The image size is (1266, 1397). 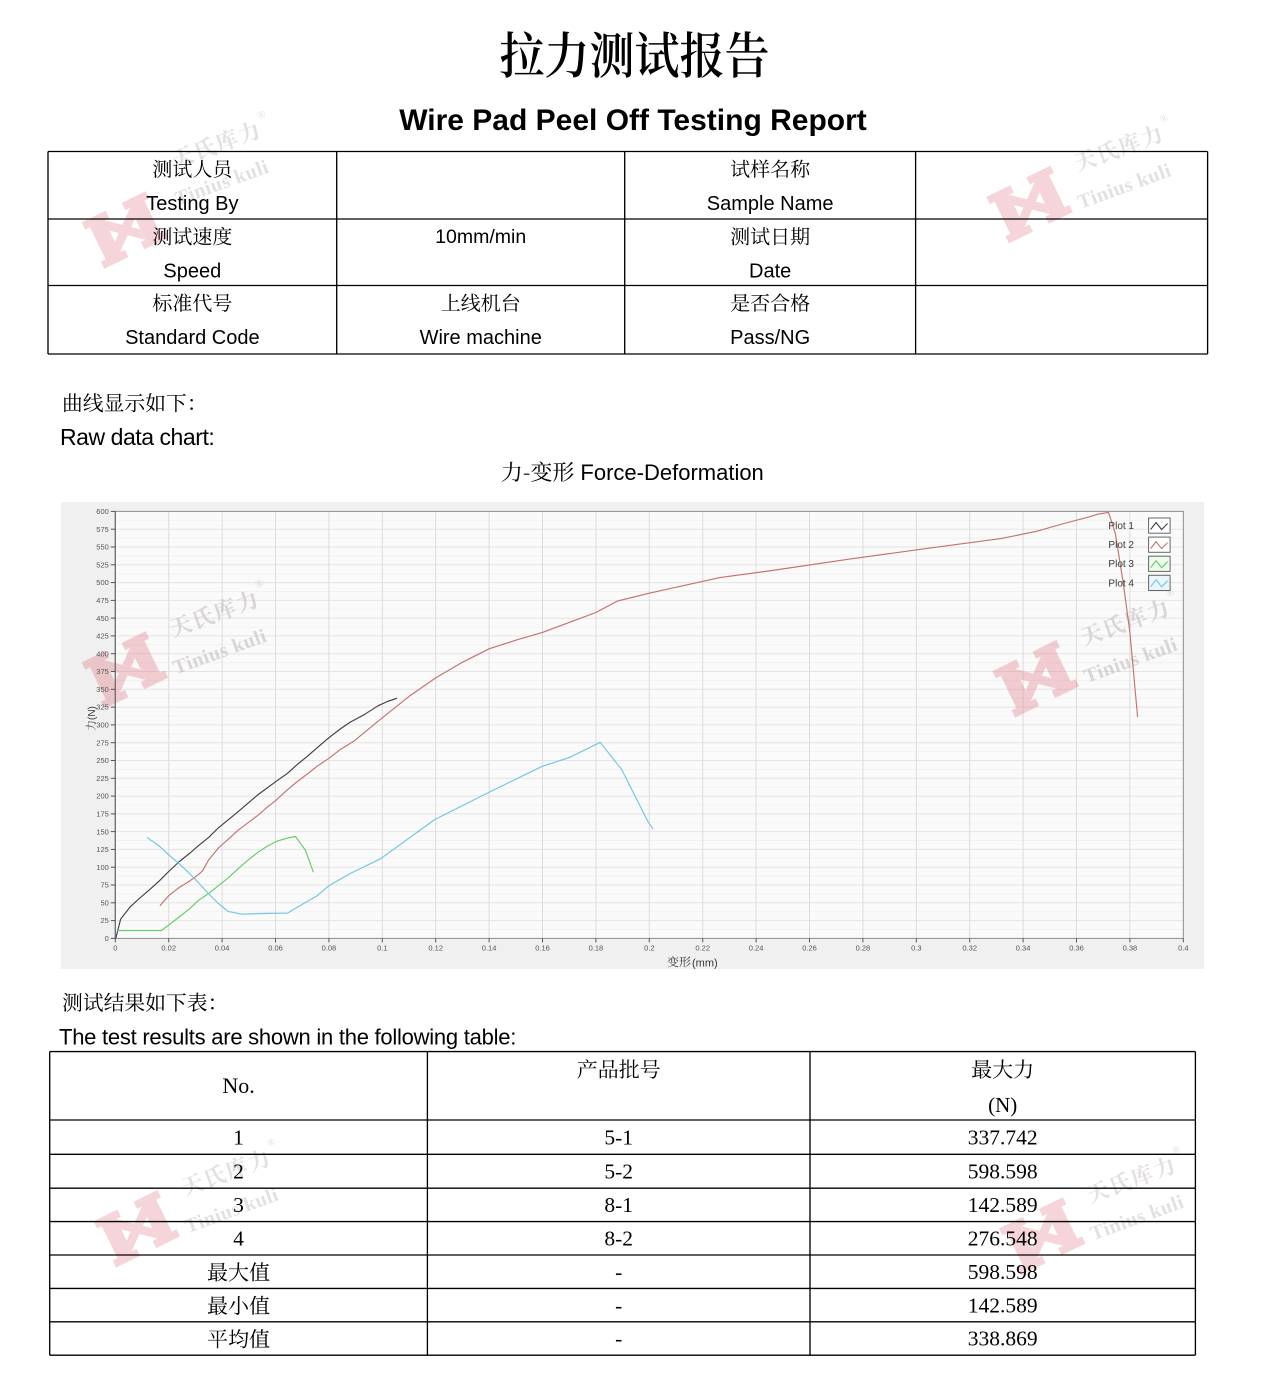 I want to click on svg-text: 175, so click(x=102, y=813).